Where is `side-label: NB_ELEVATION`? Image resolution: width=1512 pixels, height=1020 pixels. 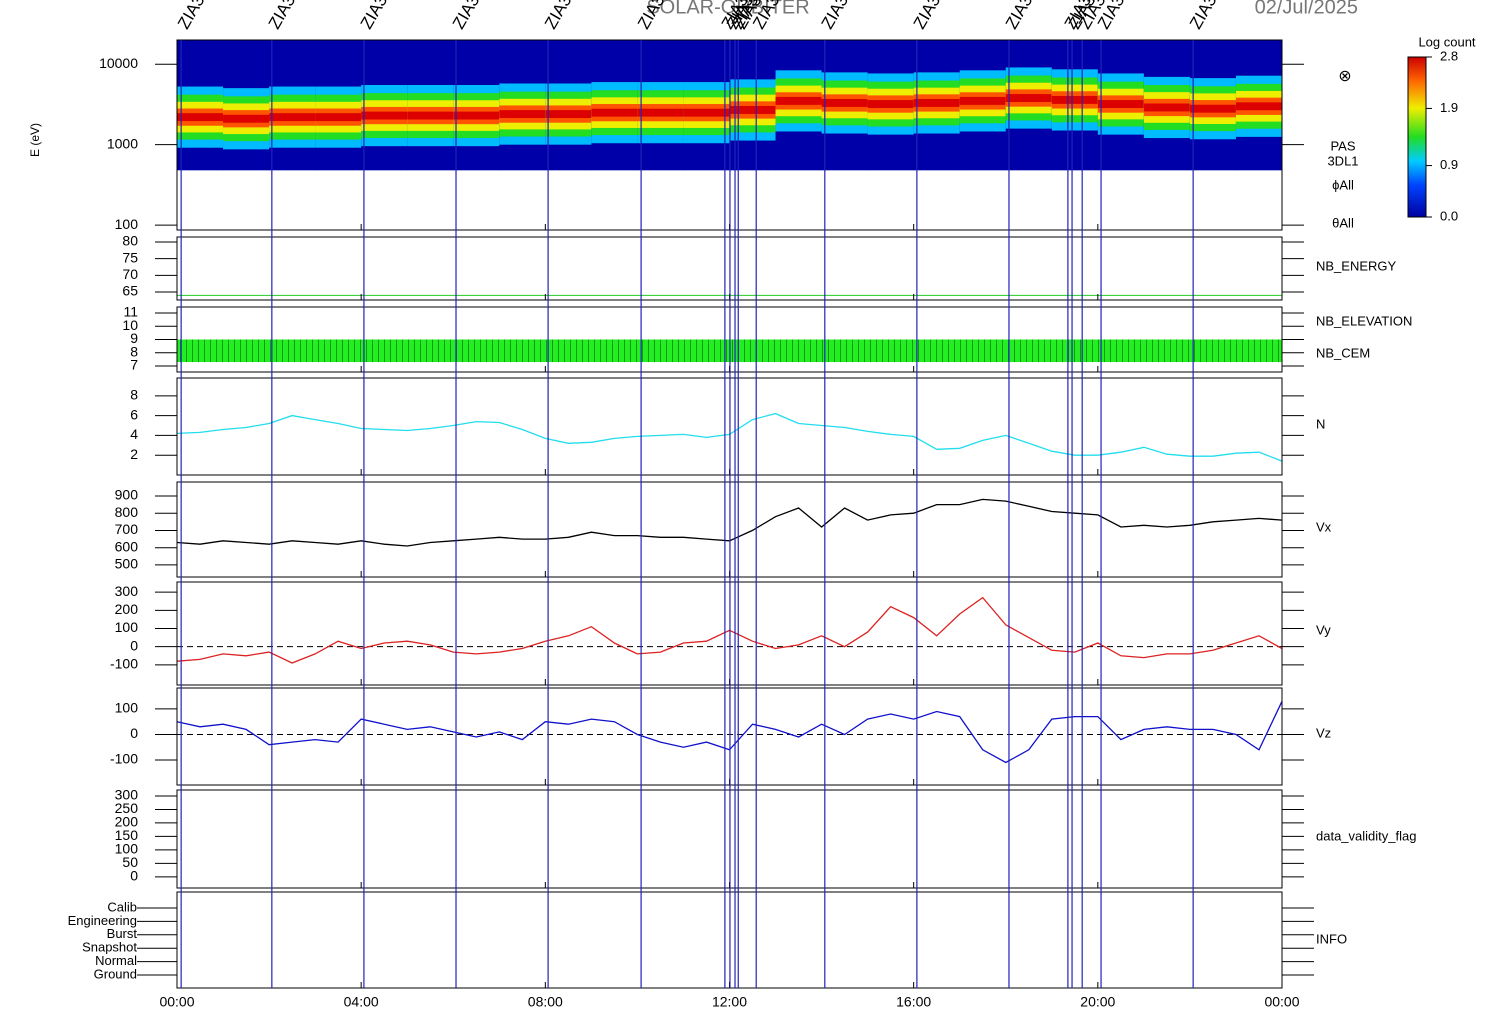
side-label: NB_ELEVATION is located at coordinates (1364, 320).